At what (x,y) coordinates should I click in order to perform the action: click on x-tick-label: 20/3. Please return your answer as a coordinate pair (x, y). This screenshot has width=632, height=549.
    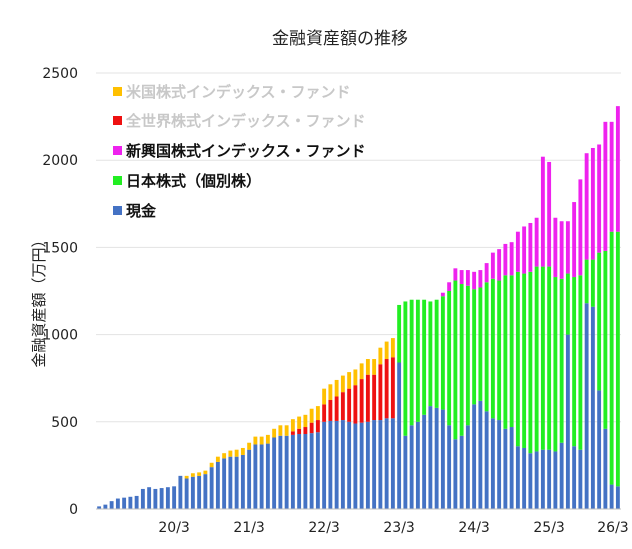
    Looking at the image, I should click on (173, 528).